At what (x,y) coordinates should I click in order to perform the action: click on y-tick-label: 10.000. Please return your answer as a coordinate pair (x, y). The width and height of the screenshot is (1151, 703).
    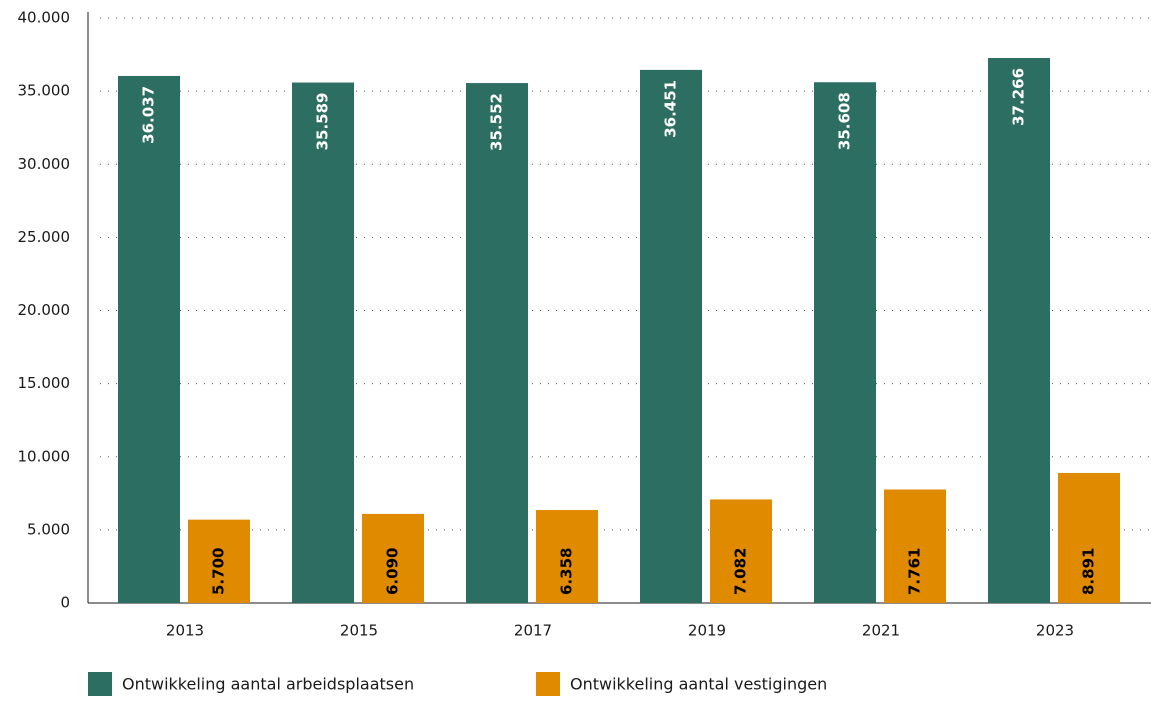
    Looking at the image, I should click on (44, 456).